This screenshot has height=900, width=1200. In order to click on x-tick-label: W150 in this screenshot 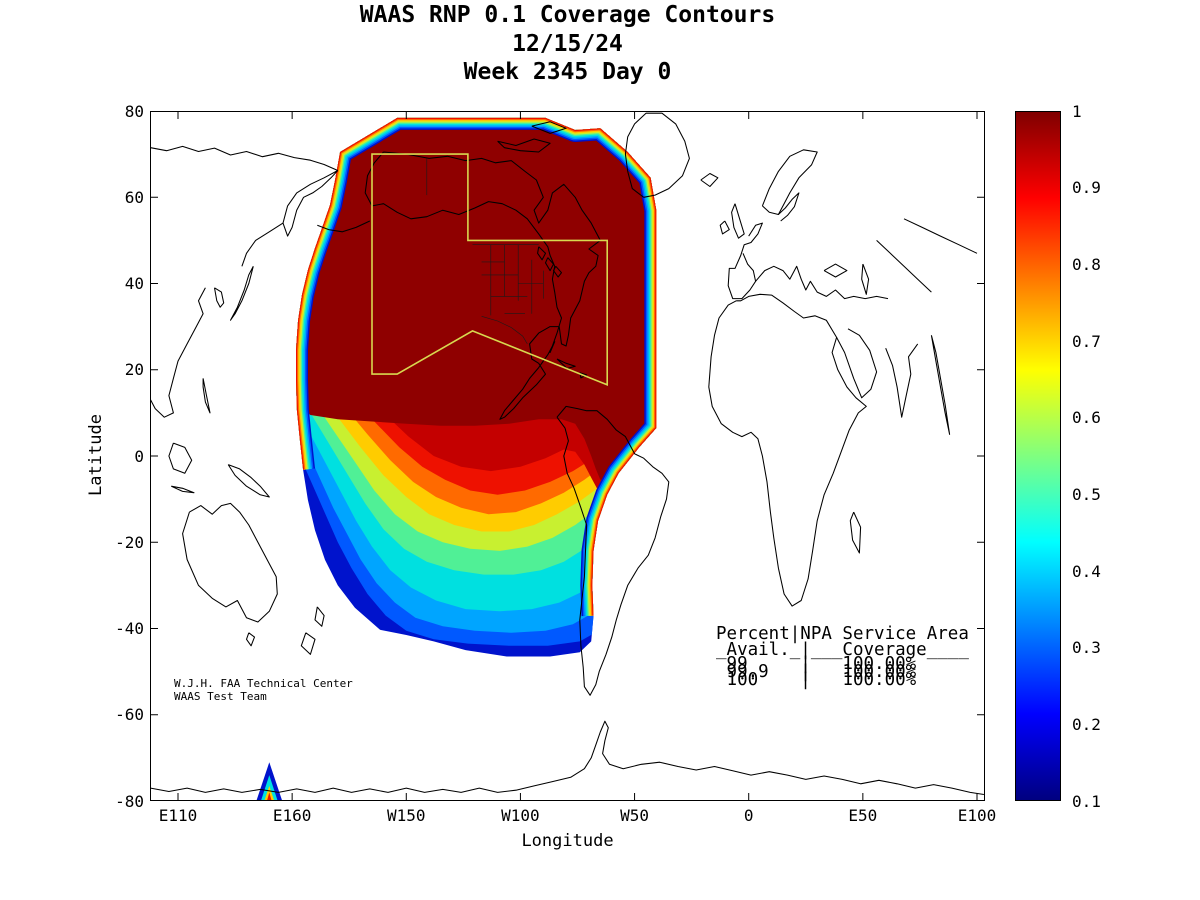, I will do `click(406, 815)`.